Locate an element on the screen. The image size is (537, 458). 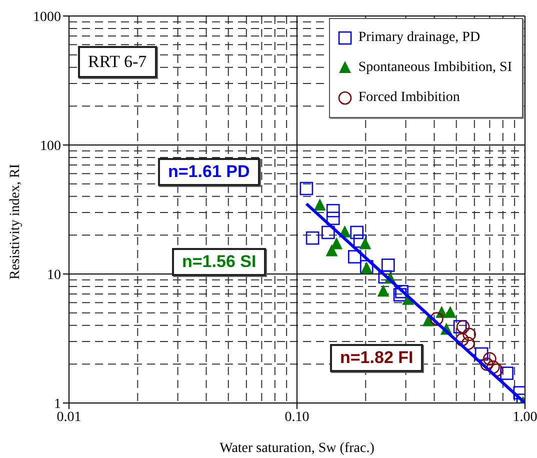
y-axis-title: Resistivity index, RI is located at coordinates (15, 222).